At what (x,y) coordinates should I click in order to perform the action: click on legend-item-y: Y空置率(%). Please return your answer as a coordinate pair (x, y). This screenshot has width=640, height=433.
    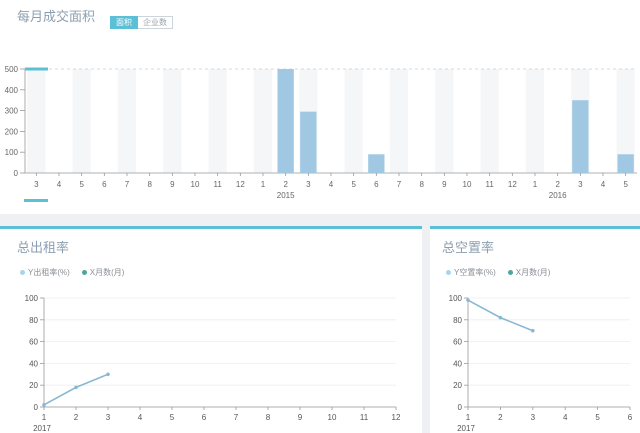
    Looking at the image, I should click on (471, 272).